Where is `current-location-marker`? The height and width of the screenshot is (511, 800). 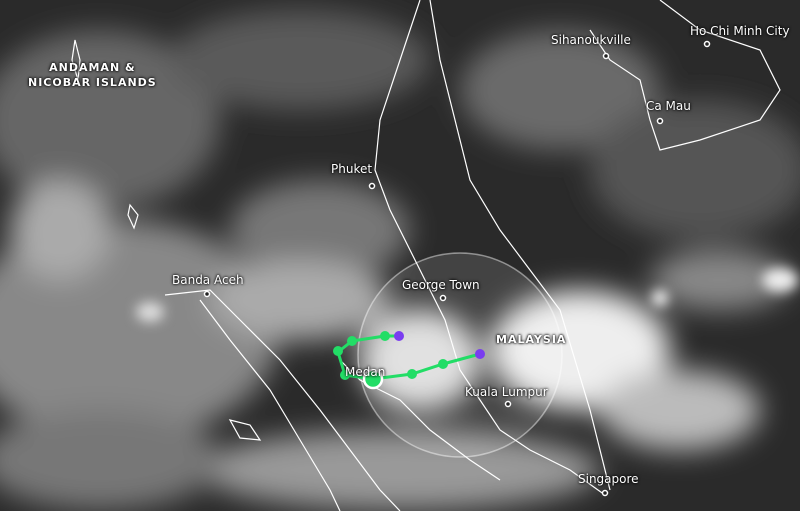 current-location-marker is located at coordinates (373, 379).